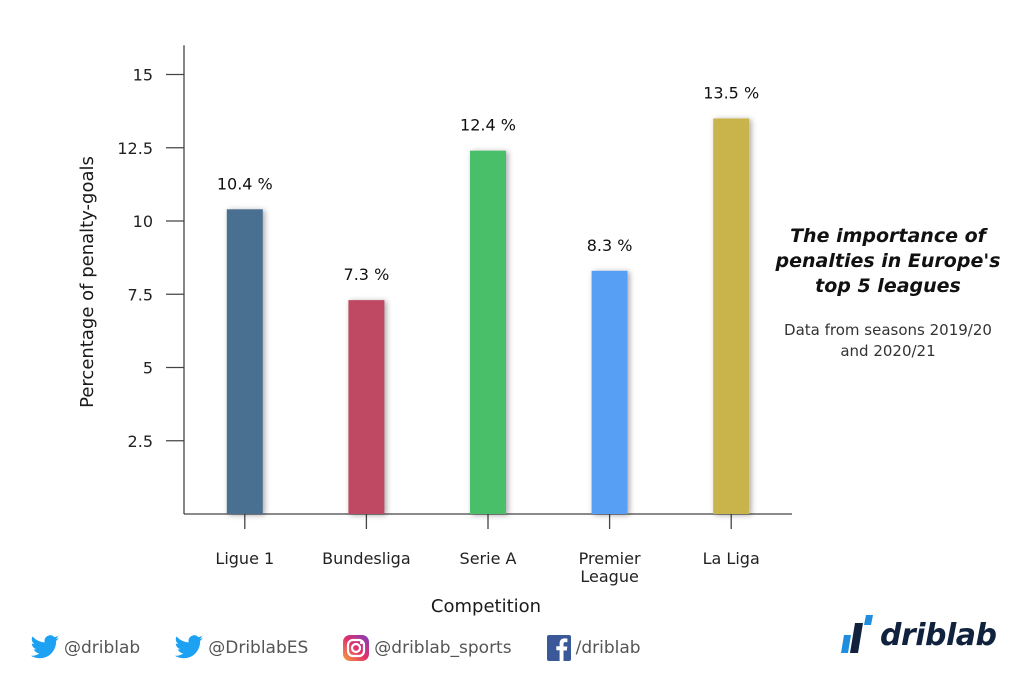  What do you see at coordinates (610, 567) in the screenshot?
I see `x-tick-label: Premier League` at bounding box center [610, 567].